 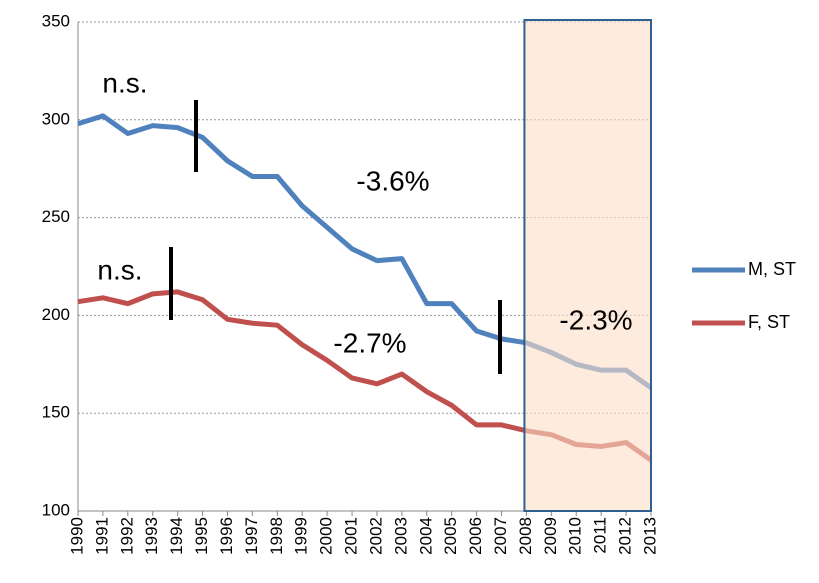 What do you see at coordinates (772, 269) in the screenshot?
I see `legend-label: M, ST` at bounding box center [772, 269].